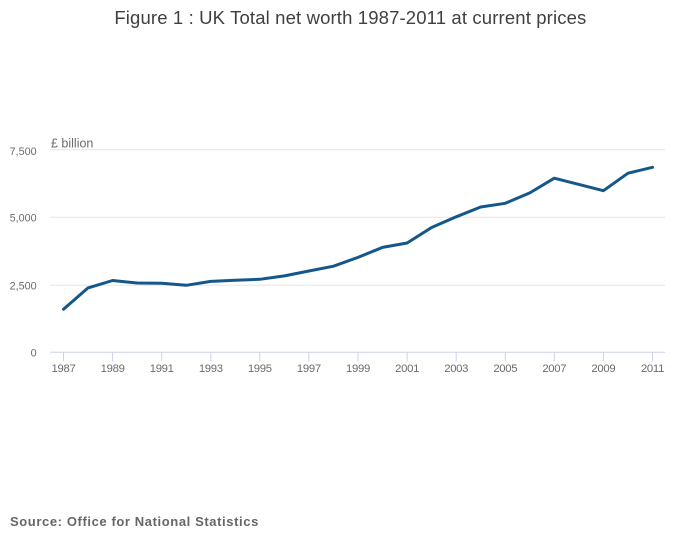 Image resolution: width=700 pixels, height=554 pixels. Describe the element at coordinates (211, 369) in the screenshot. I see `svg-text: 1993` at that location.